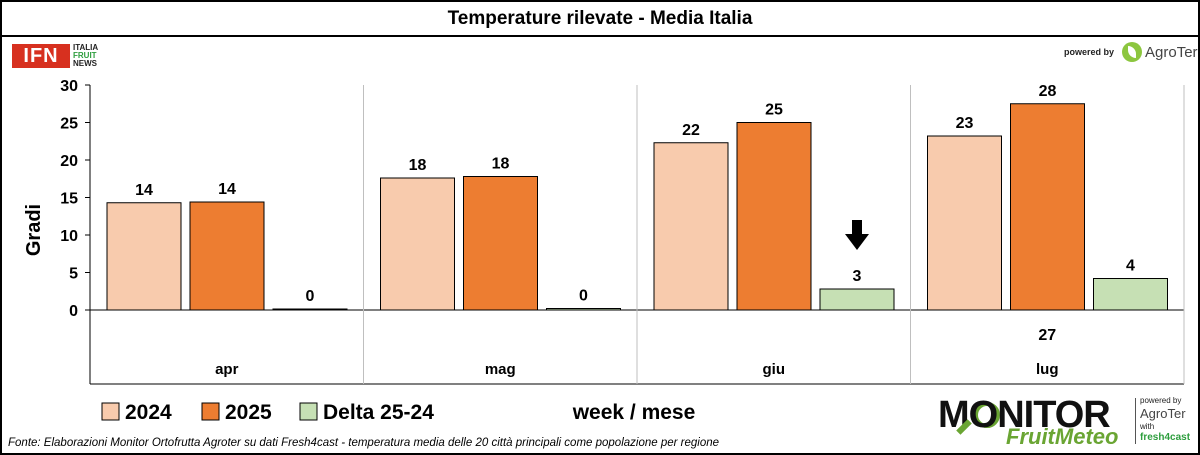  I want to click on monitor-partner: fresh4cast, so click(1165, 437).